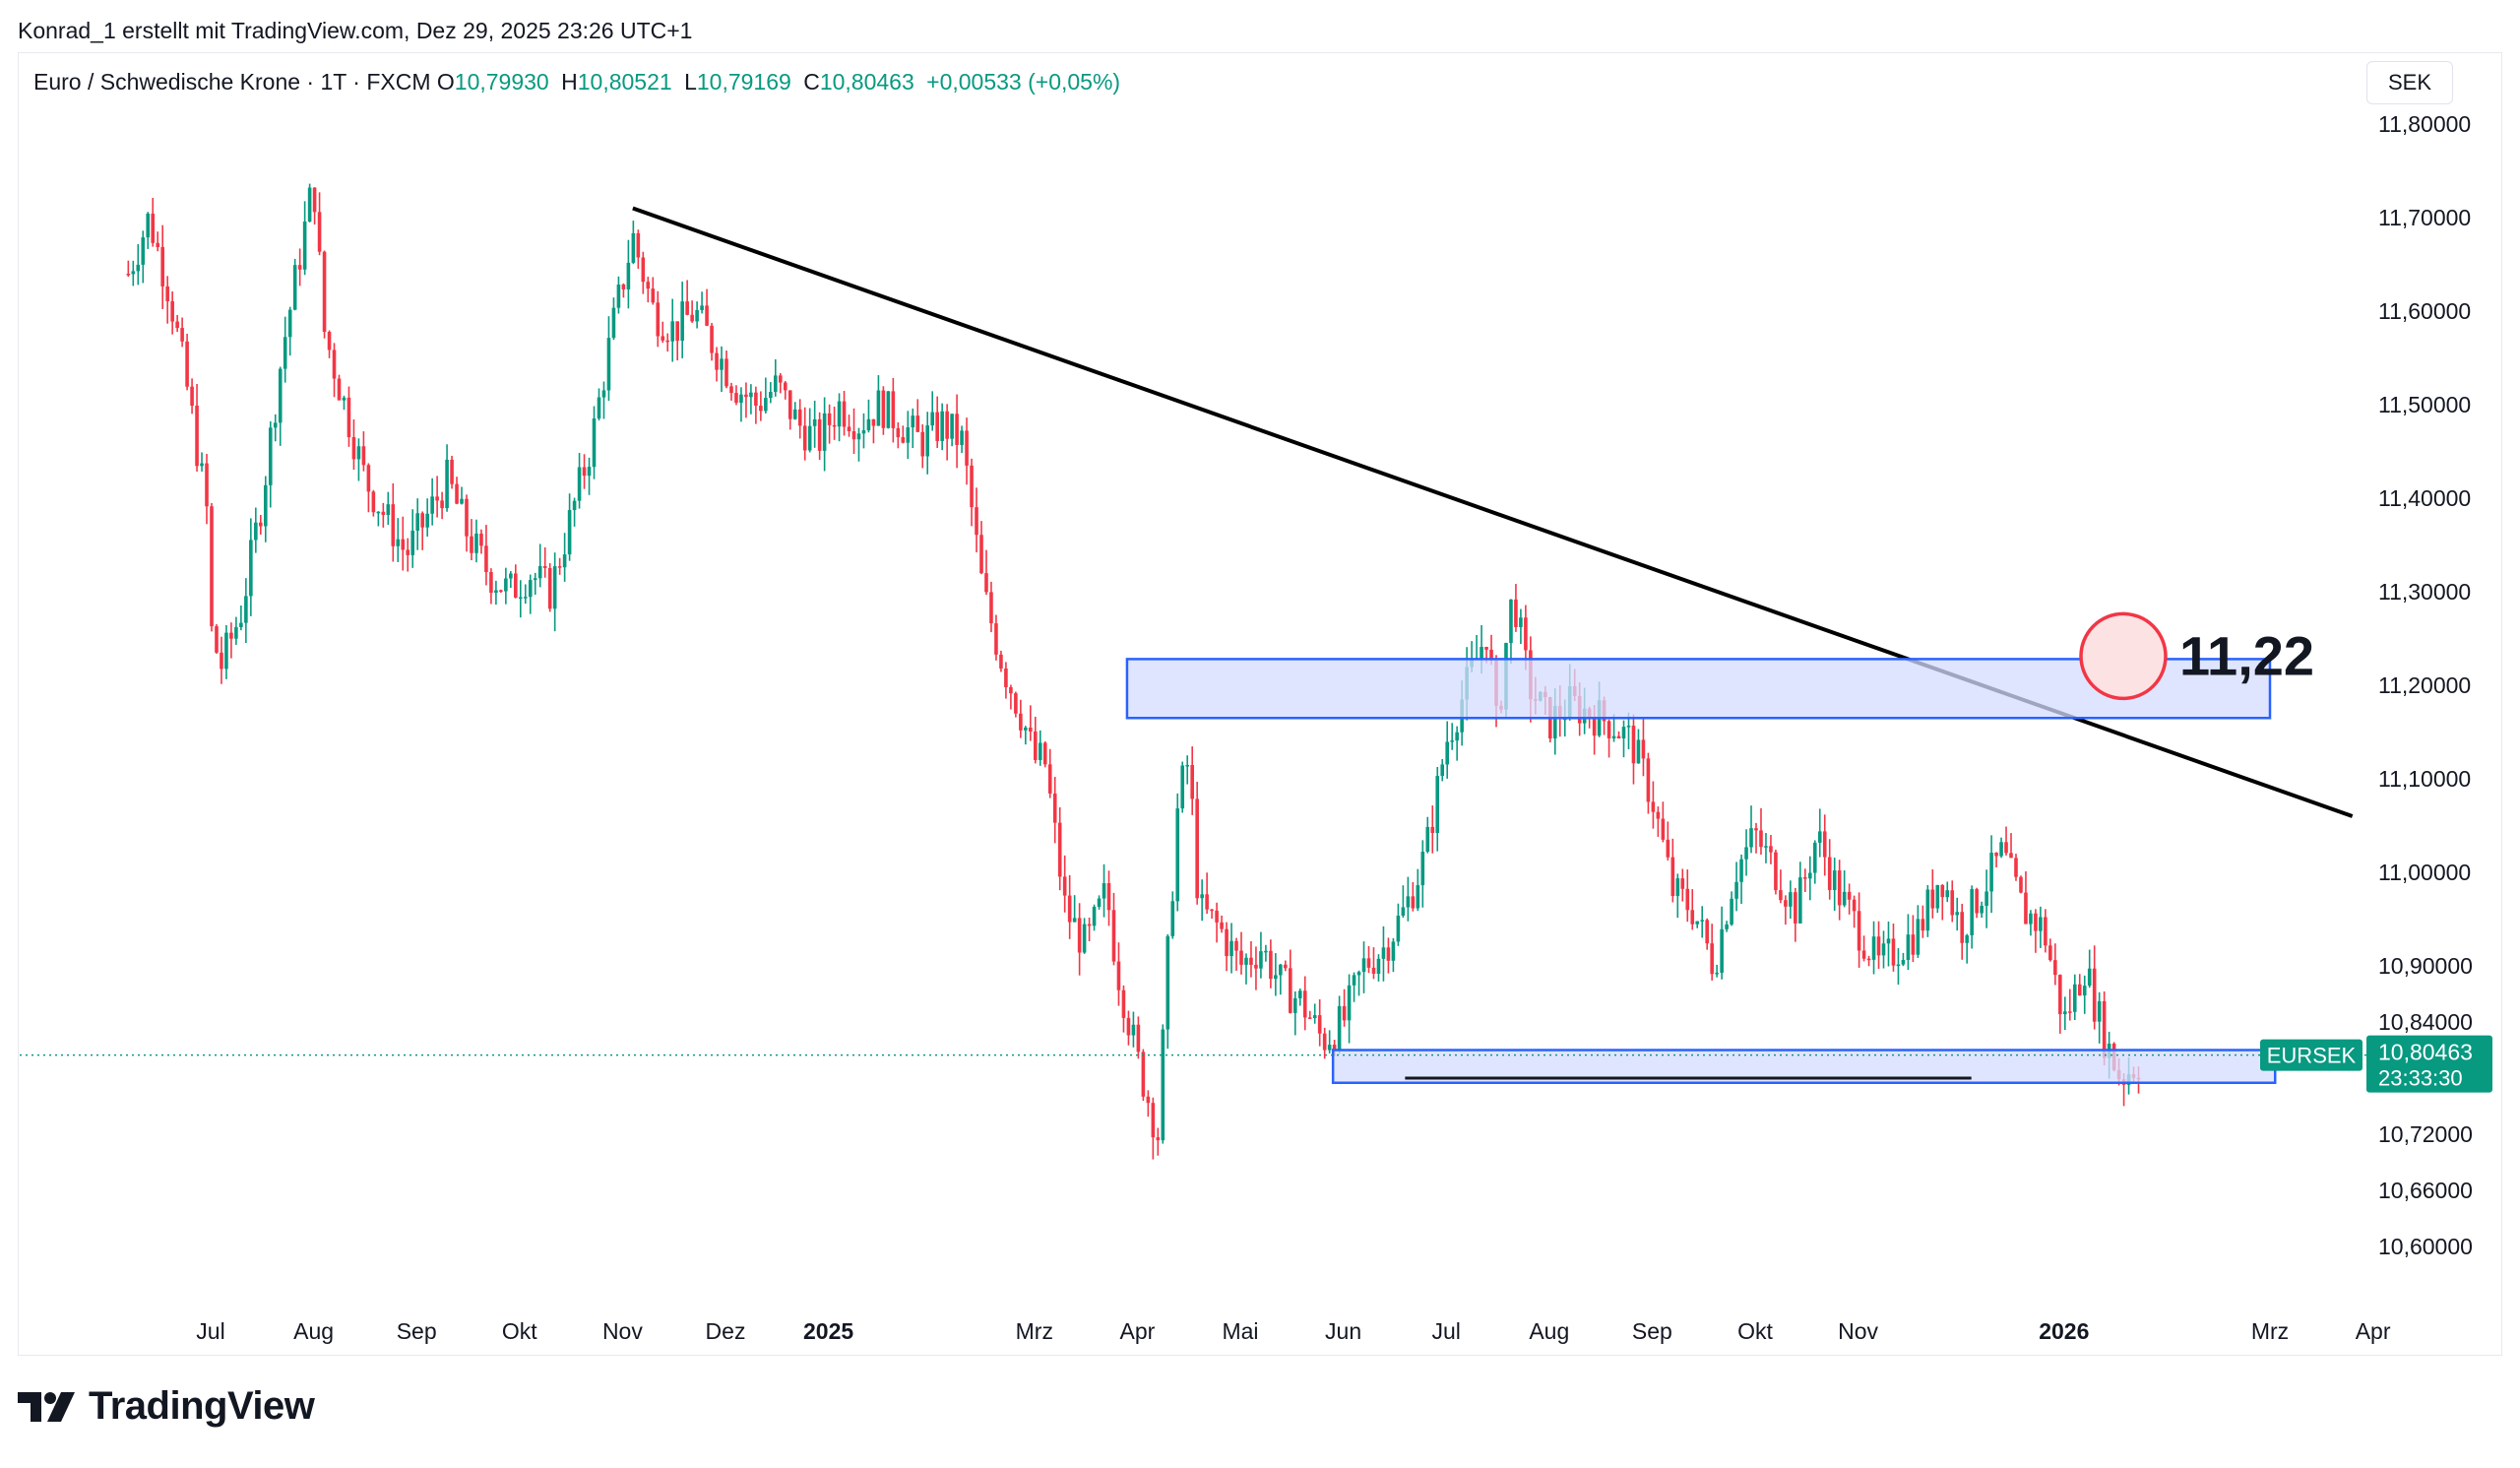  What do you see at coordinates (2424, 124) in the screenshot?
I see `price-tick-label: 11,80000` at bounding box center [2424, 124].